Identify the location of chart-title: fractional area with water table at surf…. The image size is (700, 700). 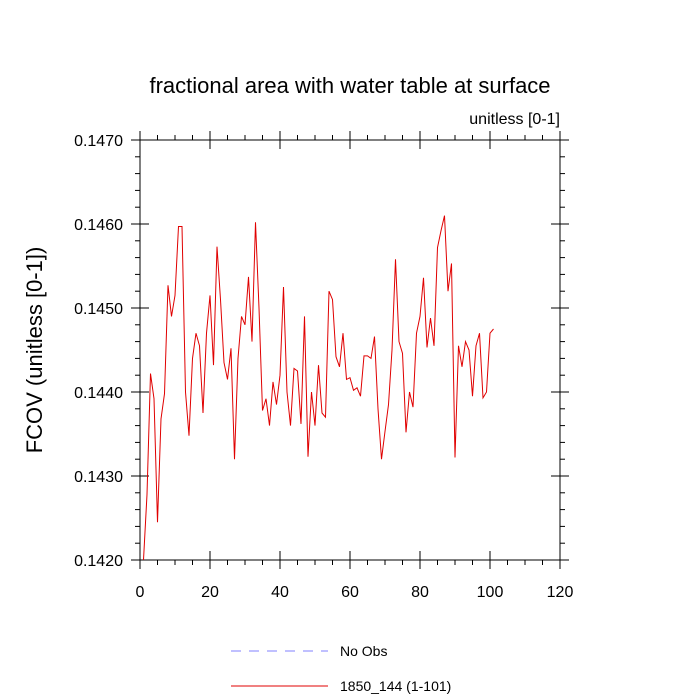
(349, 85).